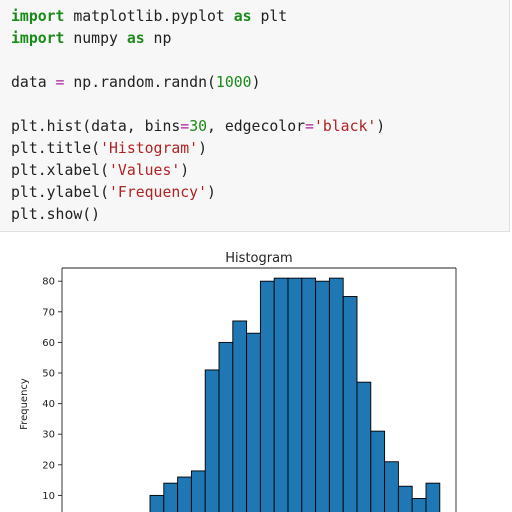  I want to click on code-token: 30, so click(198, 126).